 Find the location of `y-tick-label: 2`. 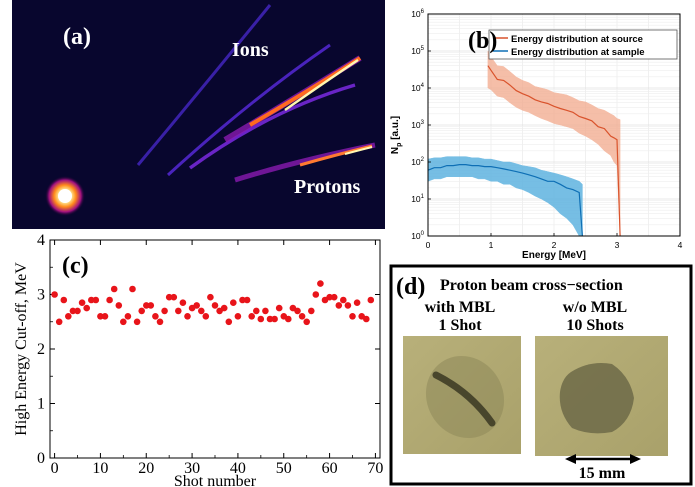

y-tick-label: 2 is located at coordinates (41, 349).